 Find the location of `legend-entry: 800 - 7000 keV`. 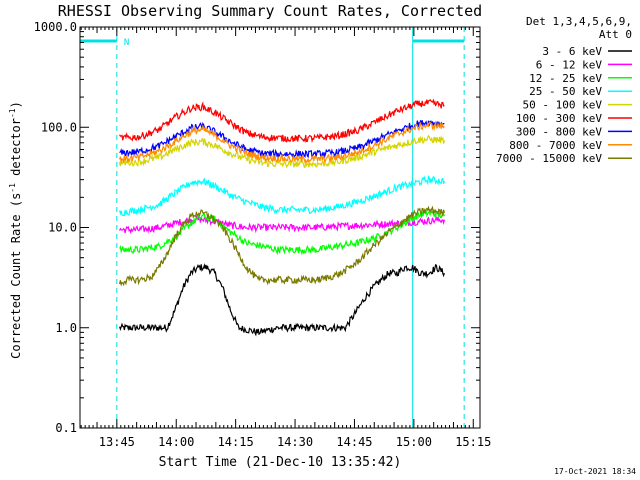

legend-entry: 800 - 7000 keV is located at coordinates (570, 145).